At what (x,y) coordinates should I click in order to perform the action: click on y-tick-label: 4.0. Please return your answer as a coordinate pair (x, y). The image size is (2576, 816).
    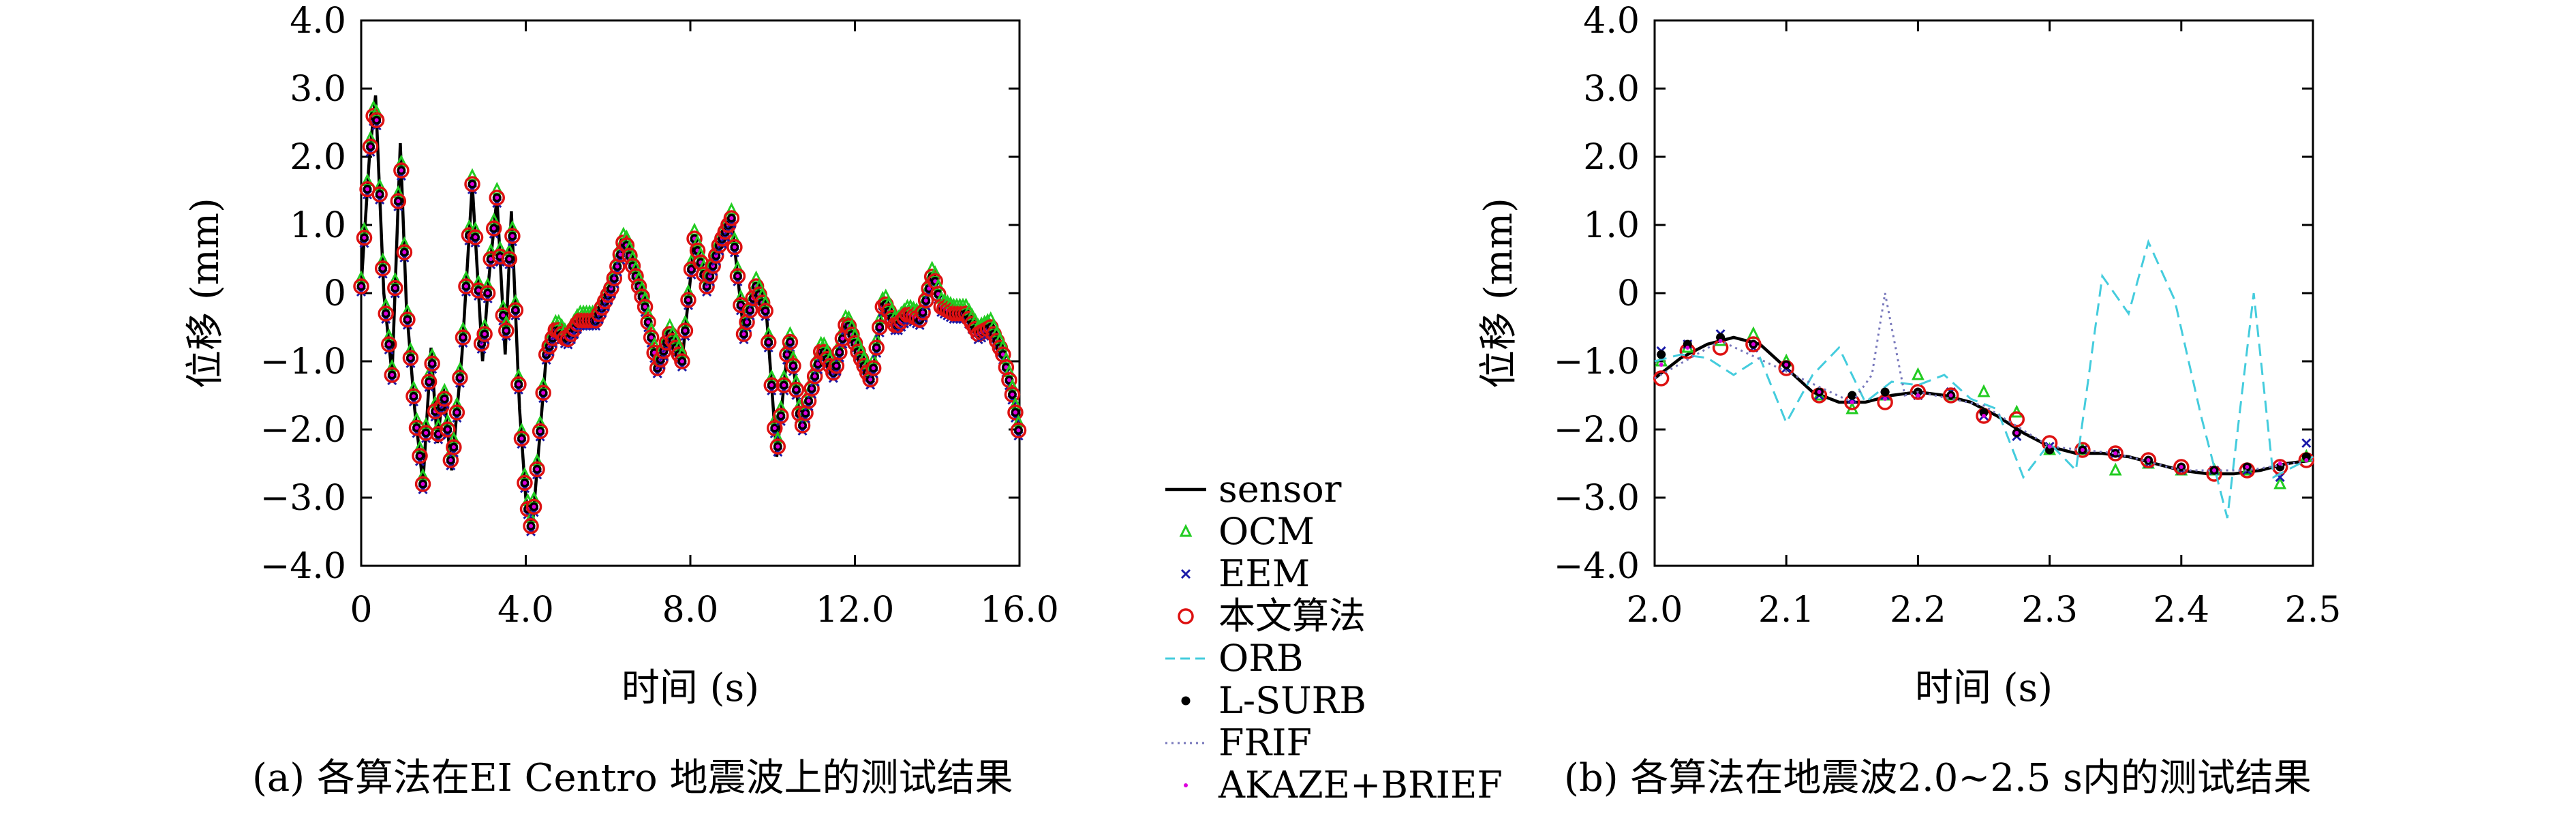
    Looking at the image, I should click on (318, 21).